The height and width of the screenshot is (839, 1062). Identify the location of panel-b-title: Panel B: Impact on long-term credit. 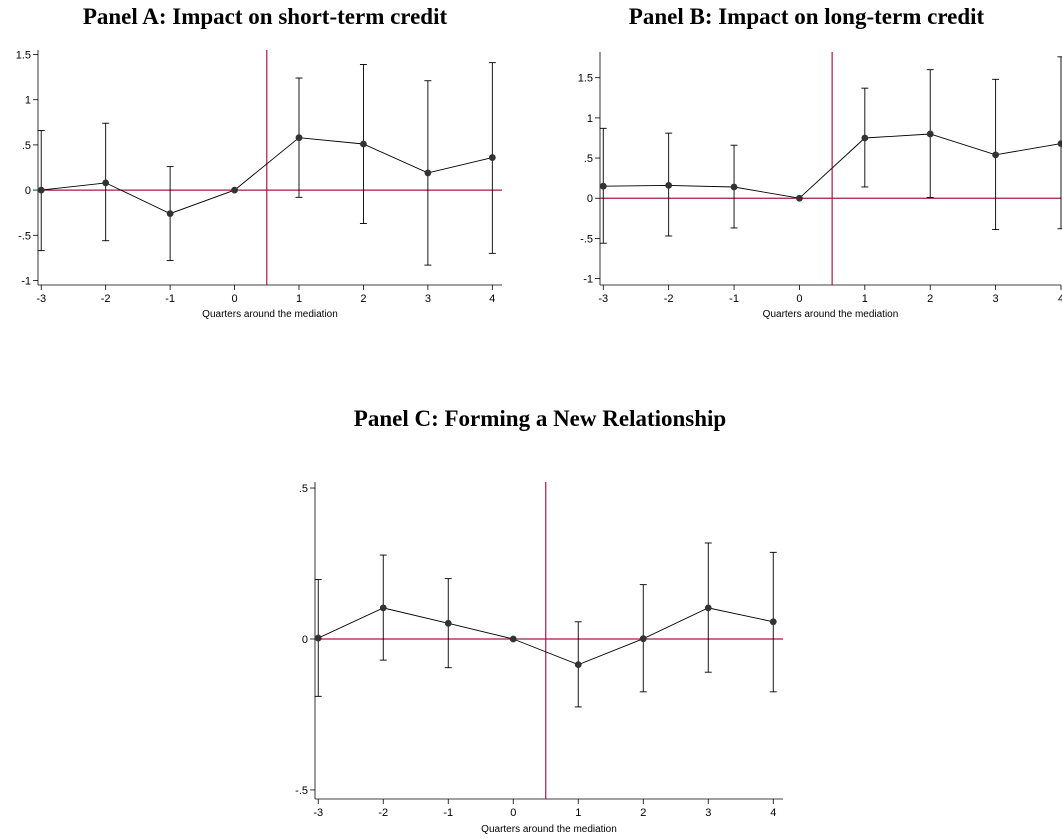
(806, 16).